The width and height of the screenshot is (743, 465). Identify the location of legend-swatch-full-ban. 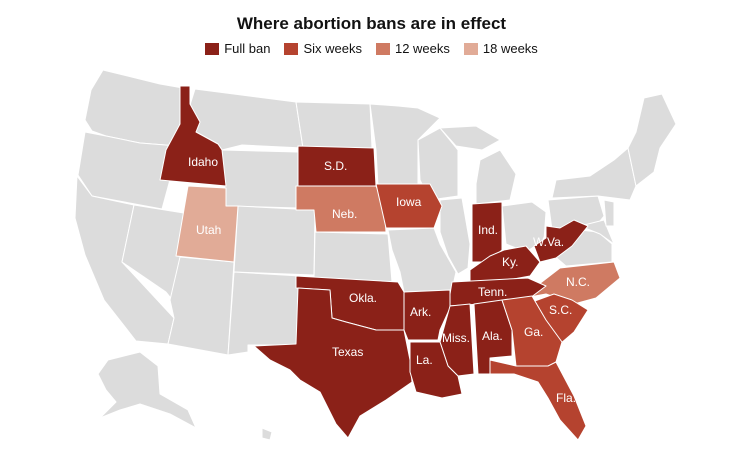
(212, 48).